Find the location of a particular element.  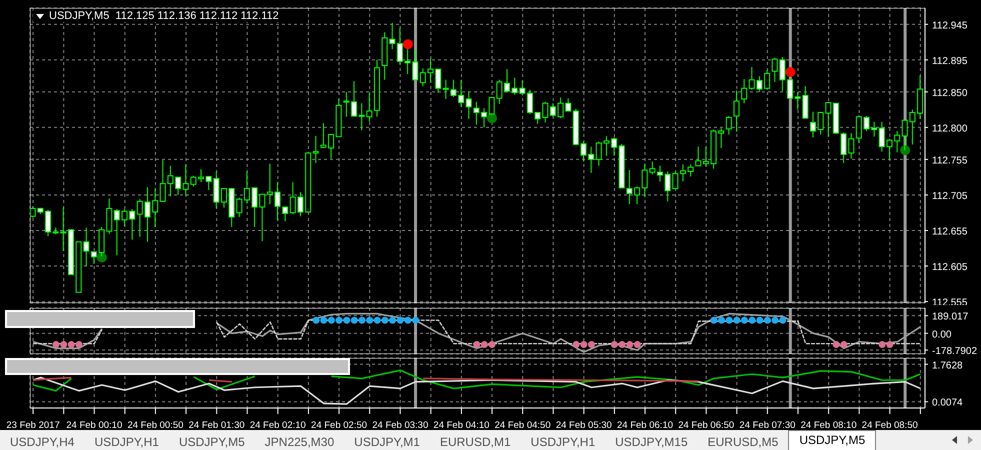

y-tick-label: 112.850 is located at coordinates (950, 93).